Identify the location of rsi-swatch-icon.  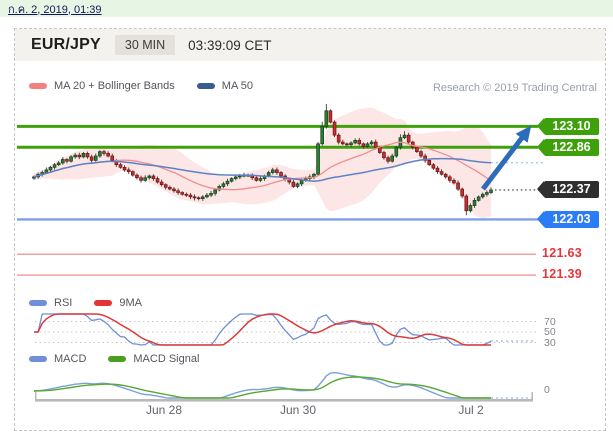
(38, 303).